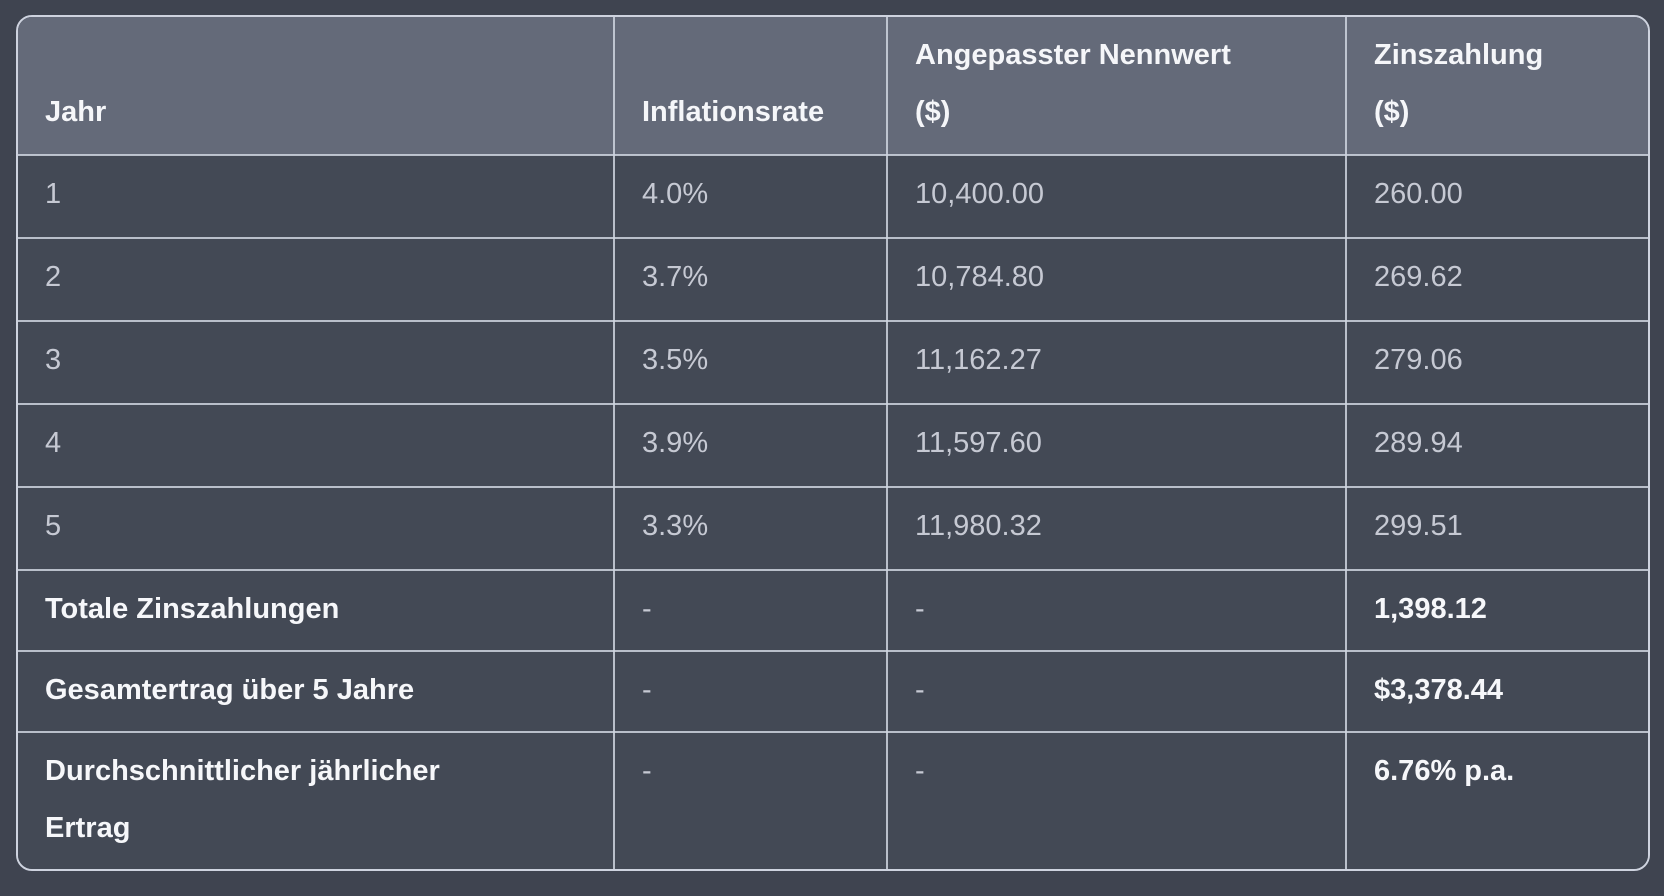 The height and width of the screenshot is (896, 1664). What do you see at coordinates (750, 87) in the screenshot?
I see `column-header-inflationsrate: Inflationsrate` at bounding box center [750, 87].